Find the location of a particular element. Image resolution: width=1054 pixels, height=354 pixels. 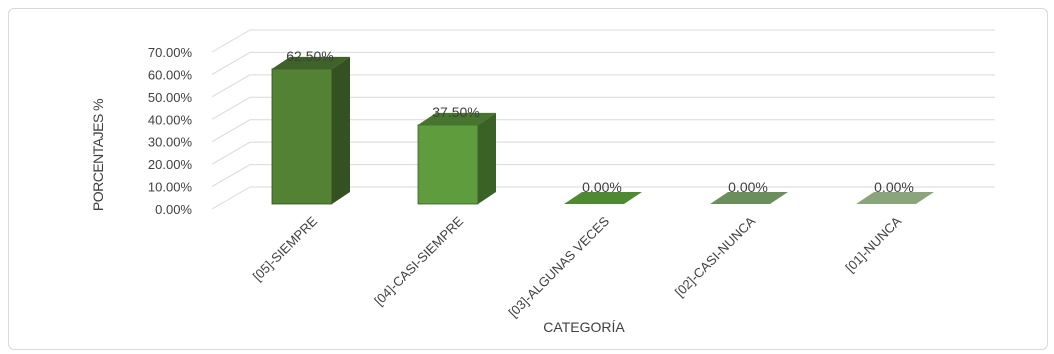

category-label: [05]-SIEMPRE is located at coordinates (285, 248).